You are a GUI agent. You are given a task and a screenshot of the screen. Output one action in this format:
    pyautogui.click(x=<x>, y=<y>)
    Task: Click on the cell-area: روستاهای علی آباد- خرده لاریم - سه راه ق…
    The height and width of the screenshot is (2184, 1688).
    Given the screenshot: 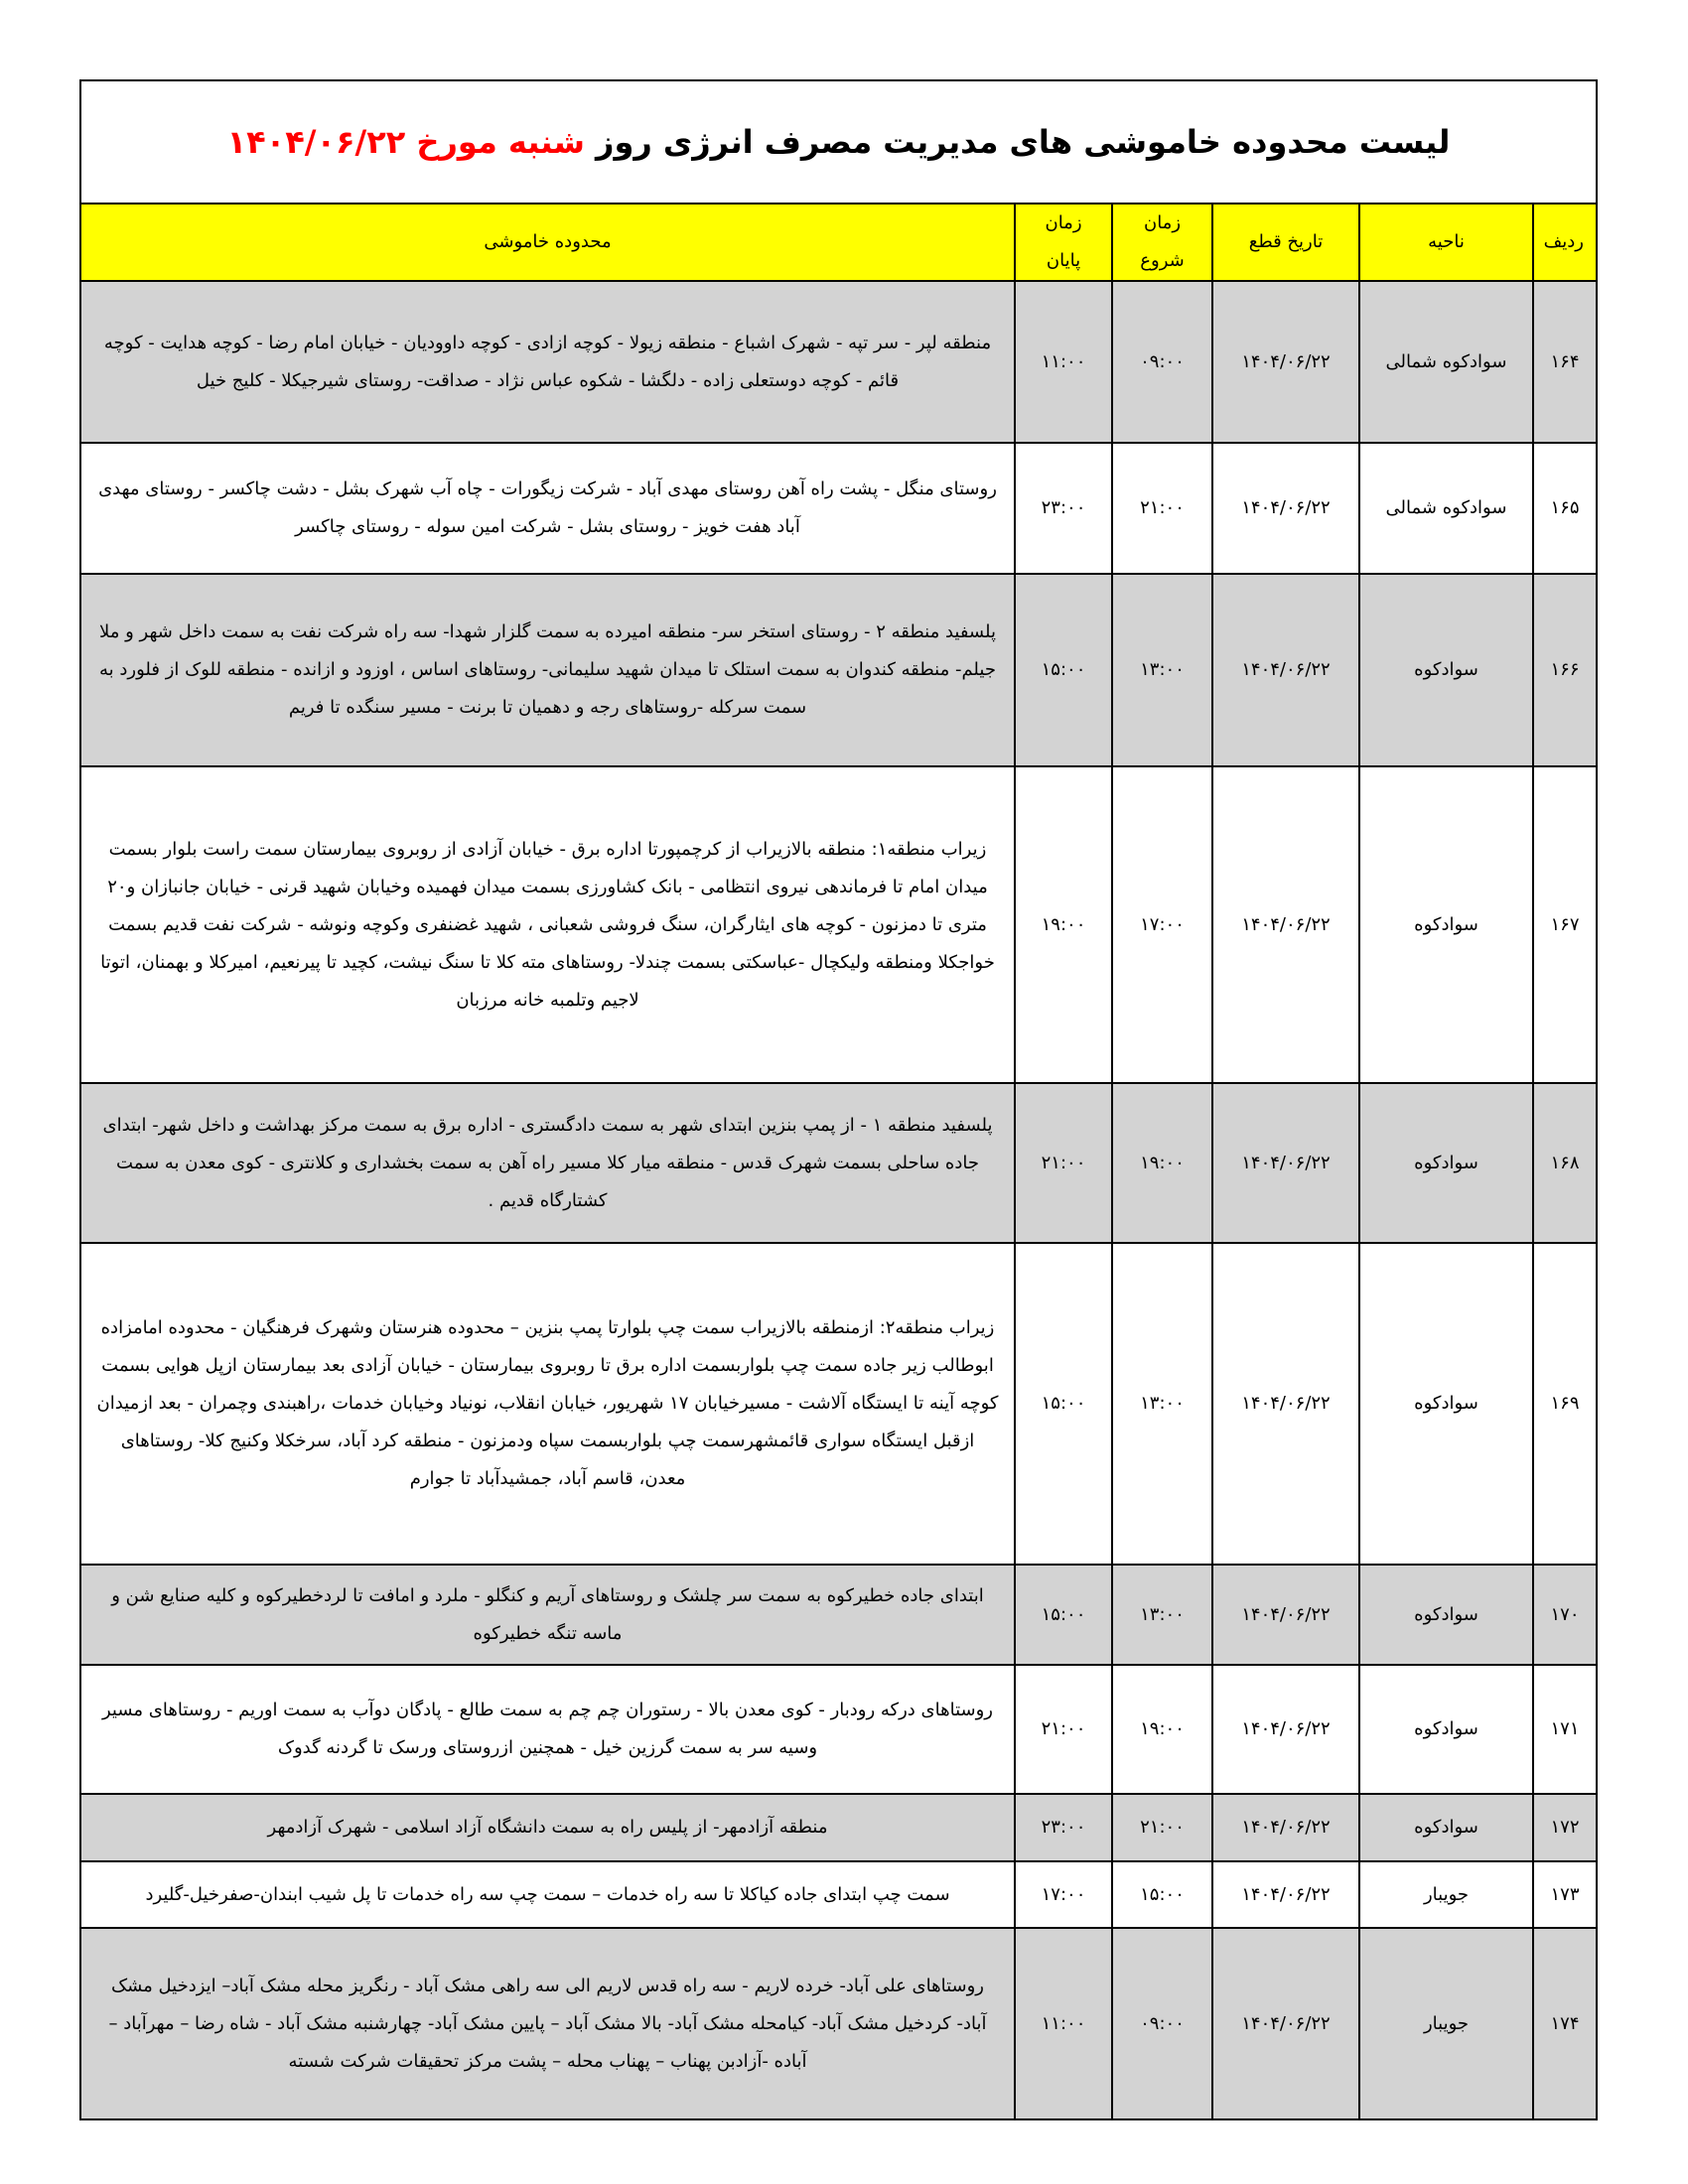 What is the action you would take?
    pyautogui.click(x=547, y=2023)
    